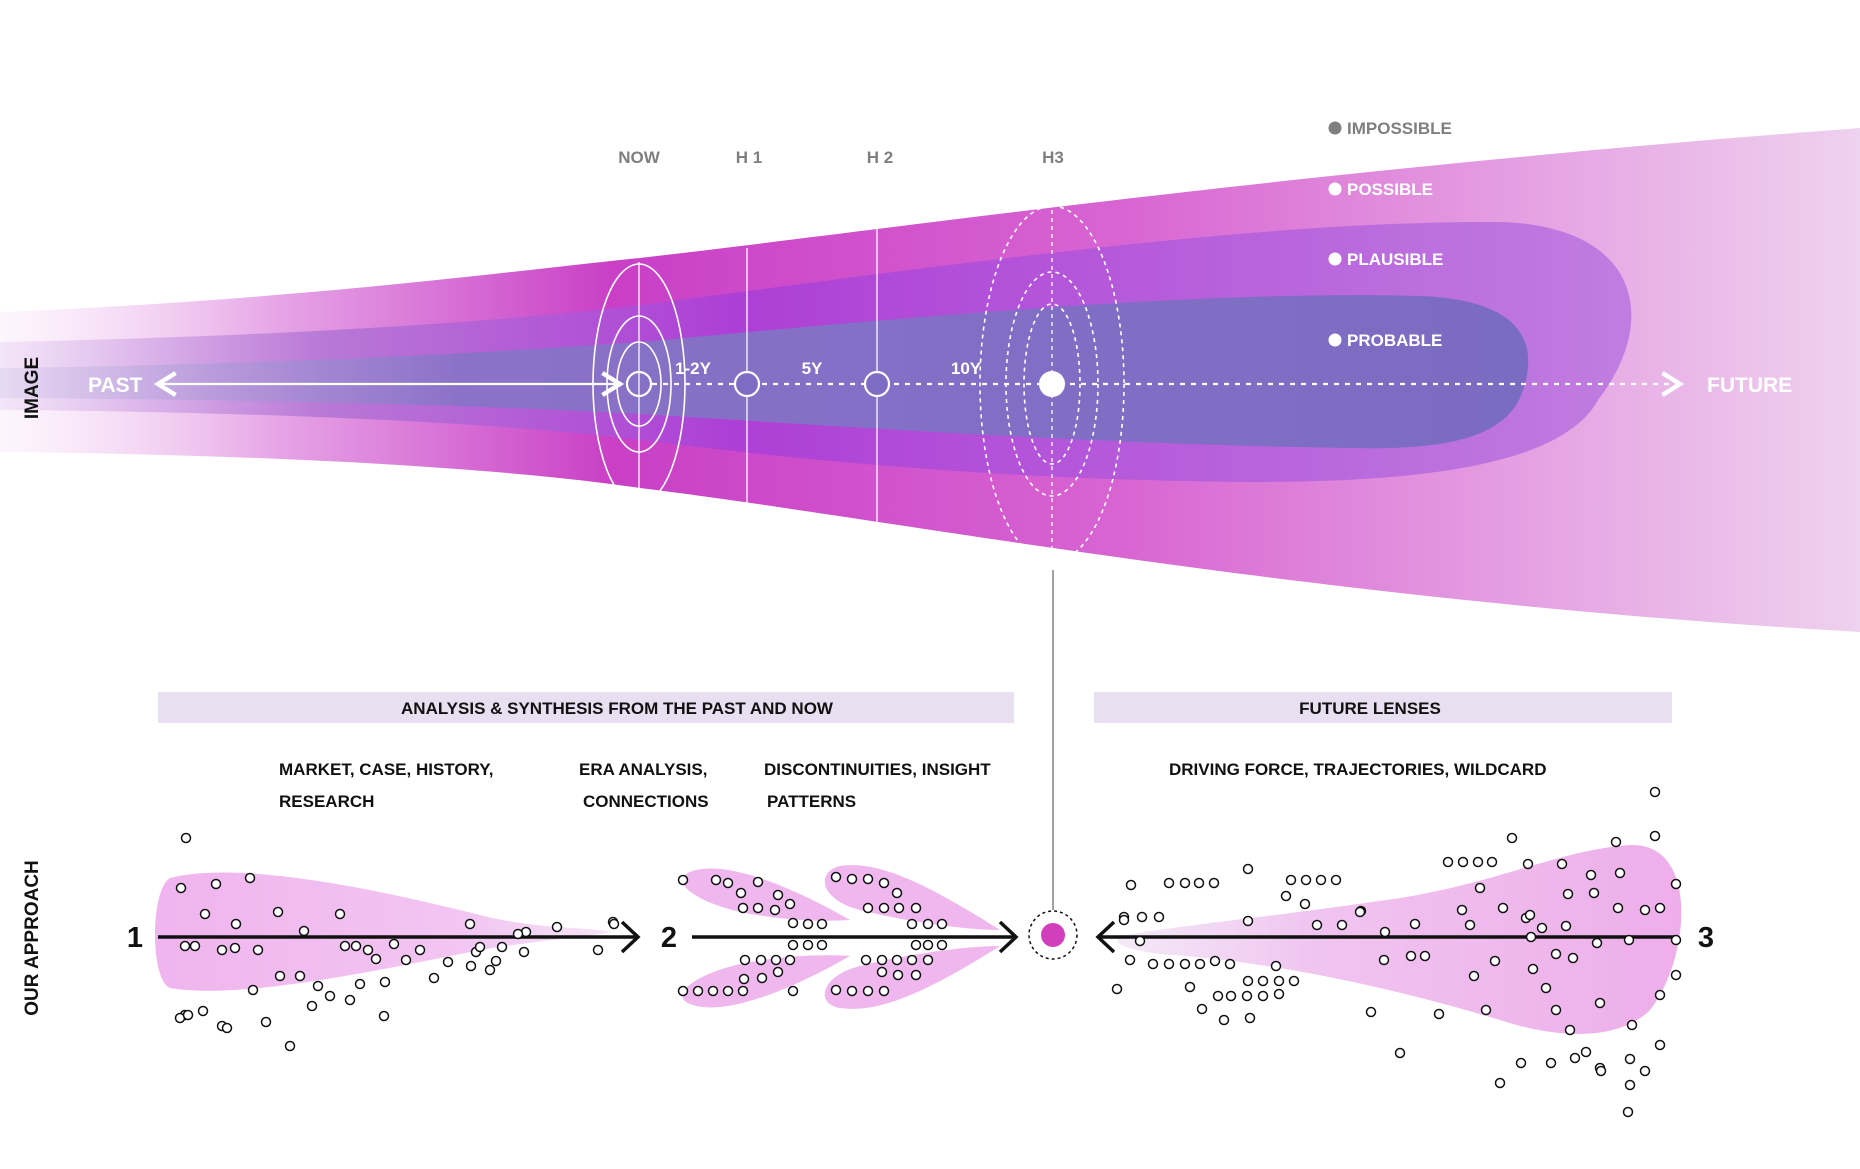 The width and height of the screenshot is (1860, 1169). What do you see at coordinates (32, 388) in the screenshot?
I see `image-section-label: IMAGE` at bounding box center [32, 388].